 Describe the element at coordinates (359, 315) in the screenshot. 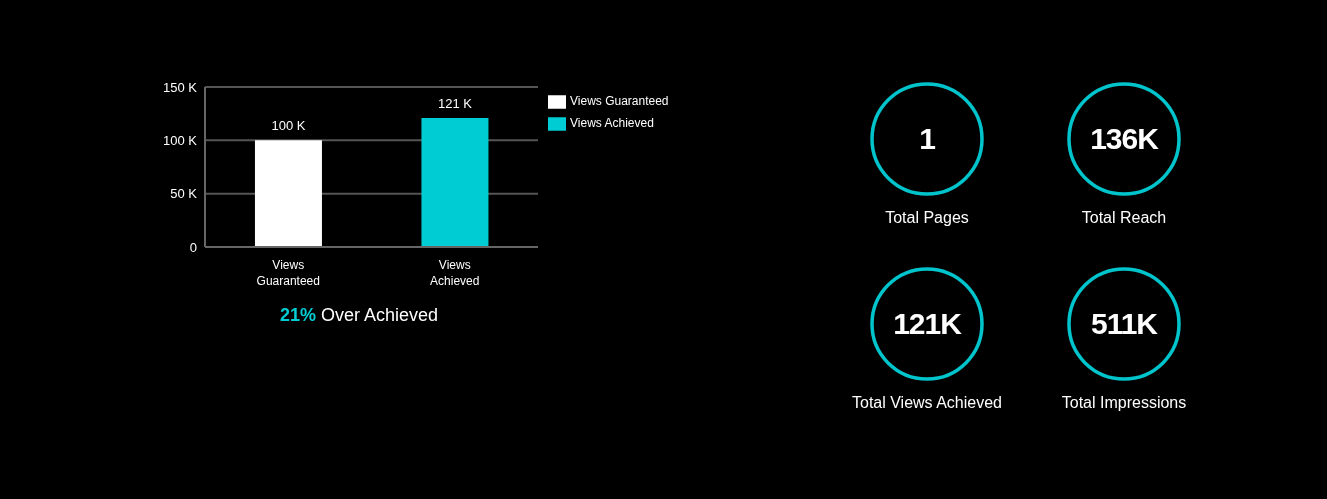

I see `text: 21% Over Achieved` at that location.